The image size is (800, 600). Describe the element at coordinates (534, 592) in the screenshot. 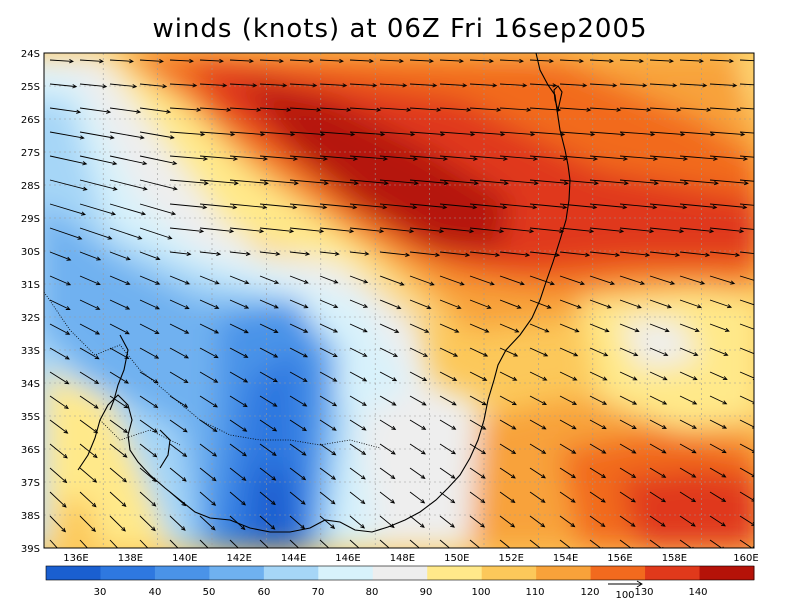

I see `colorbar-label: 110` at that location.